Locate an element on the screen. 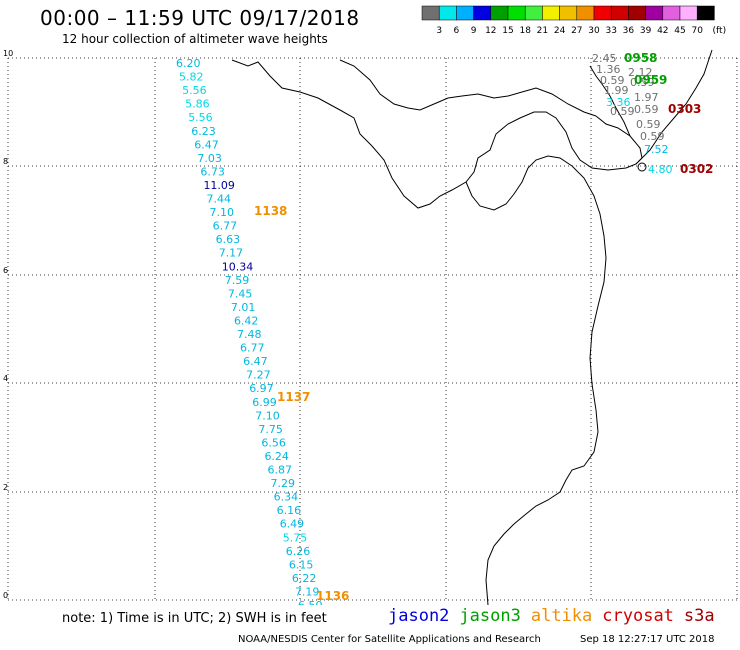 The height and width of the screenshot is (650, 740). gulf-of-panama-path is located at coordinates (536, 380).